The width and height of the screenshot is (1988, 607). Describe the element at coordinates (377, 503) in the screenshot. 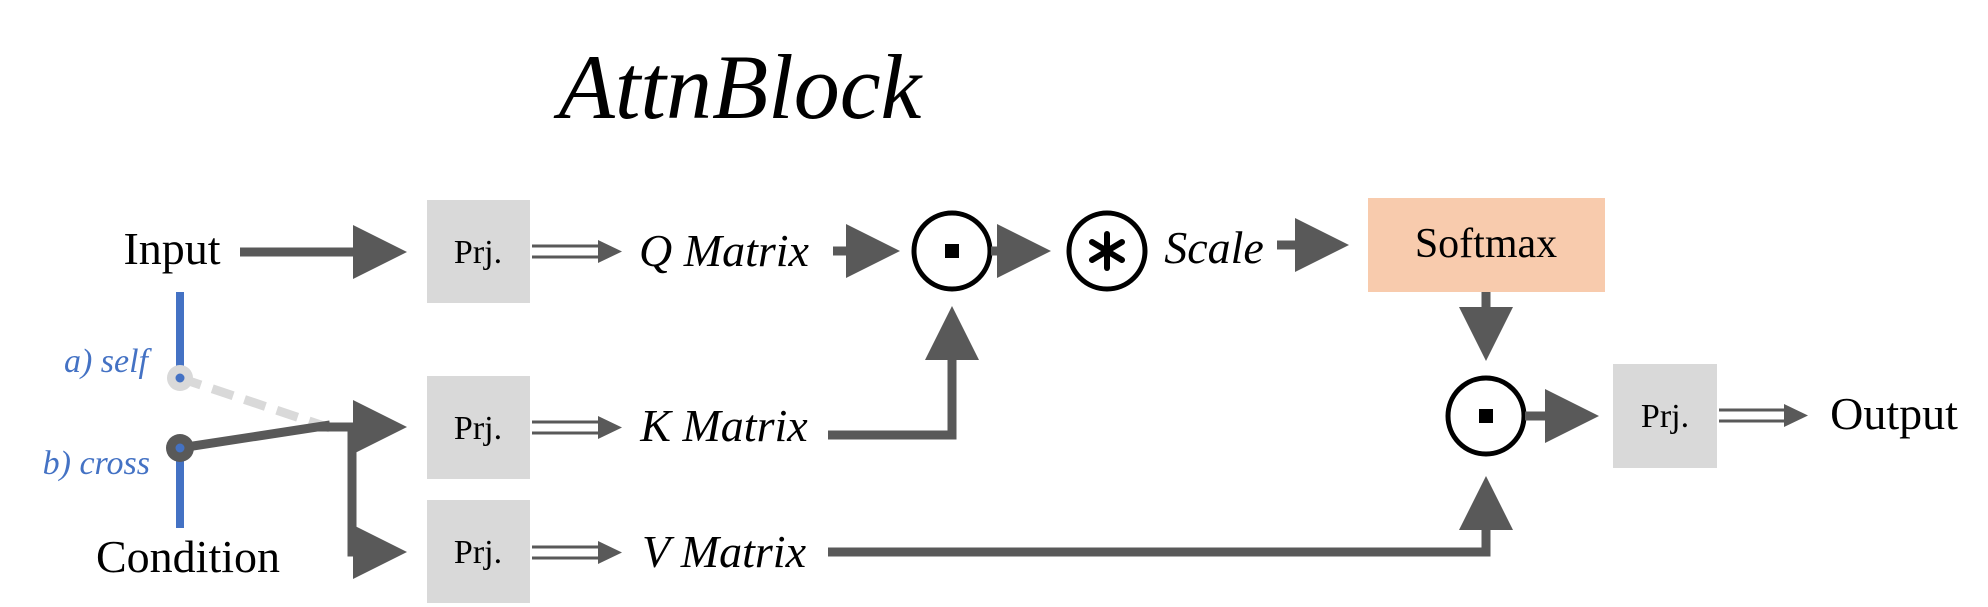

I see `branch-to-v` at that location.